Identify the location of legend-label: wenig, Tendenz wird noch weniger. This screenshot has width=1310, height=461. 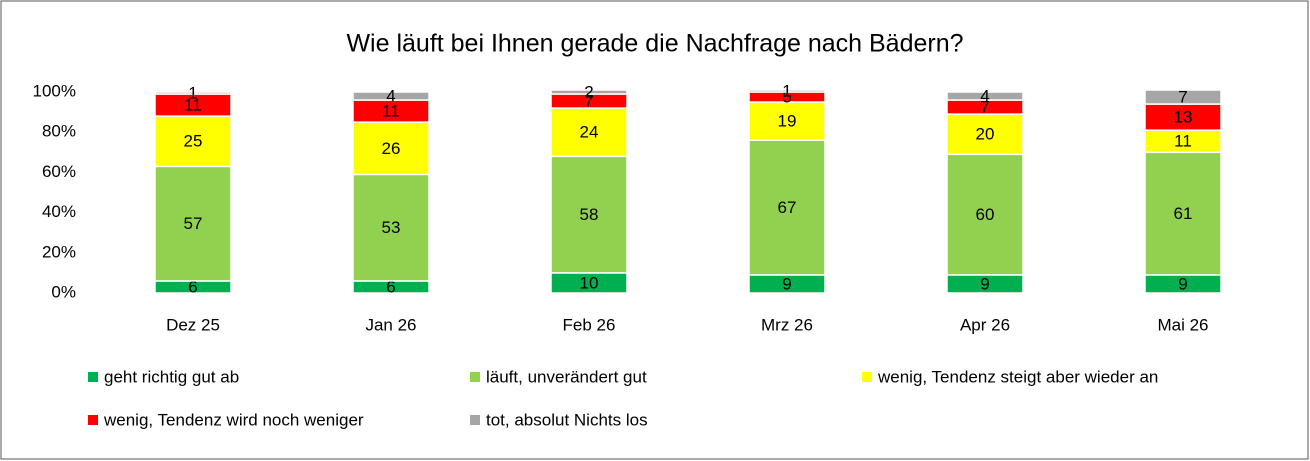
(233, 419).